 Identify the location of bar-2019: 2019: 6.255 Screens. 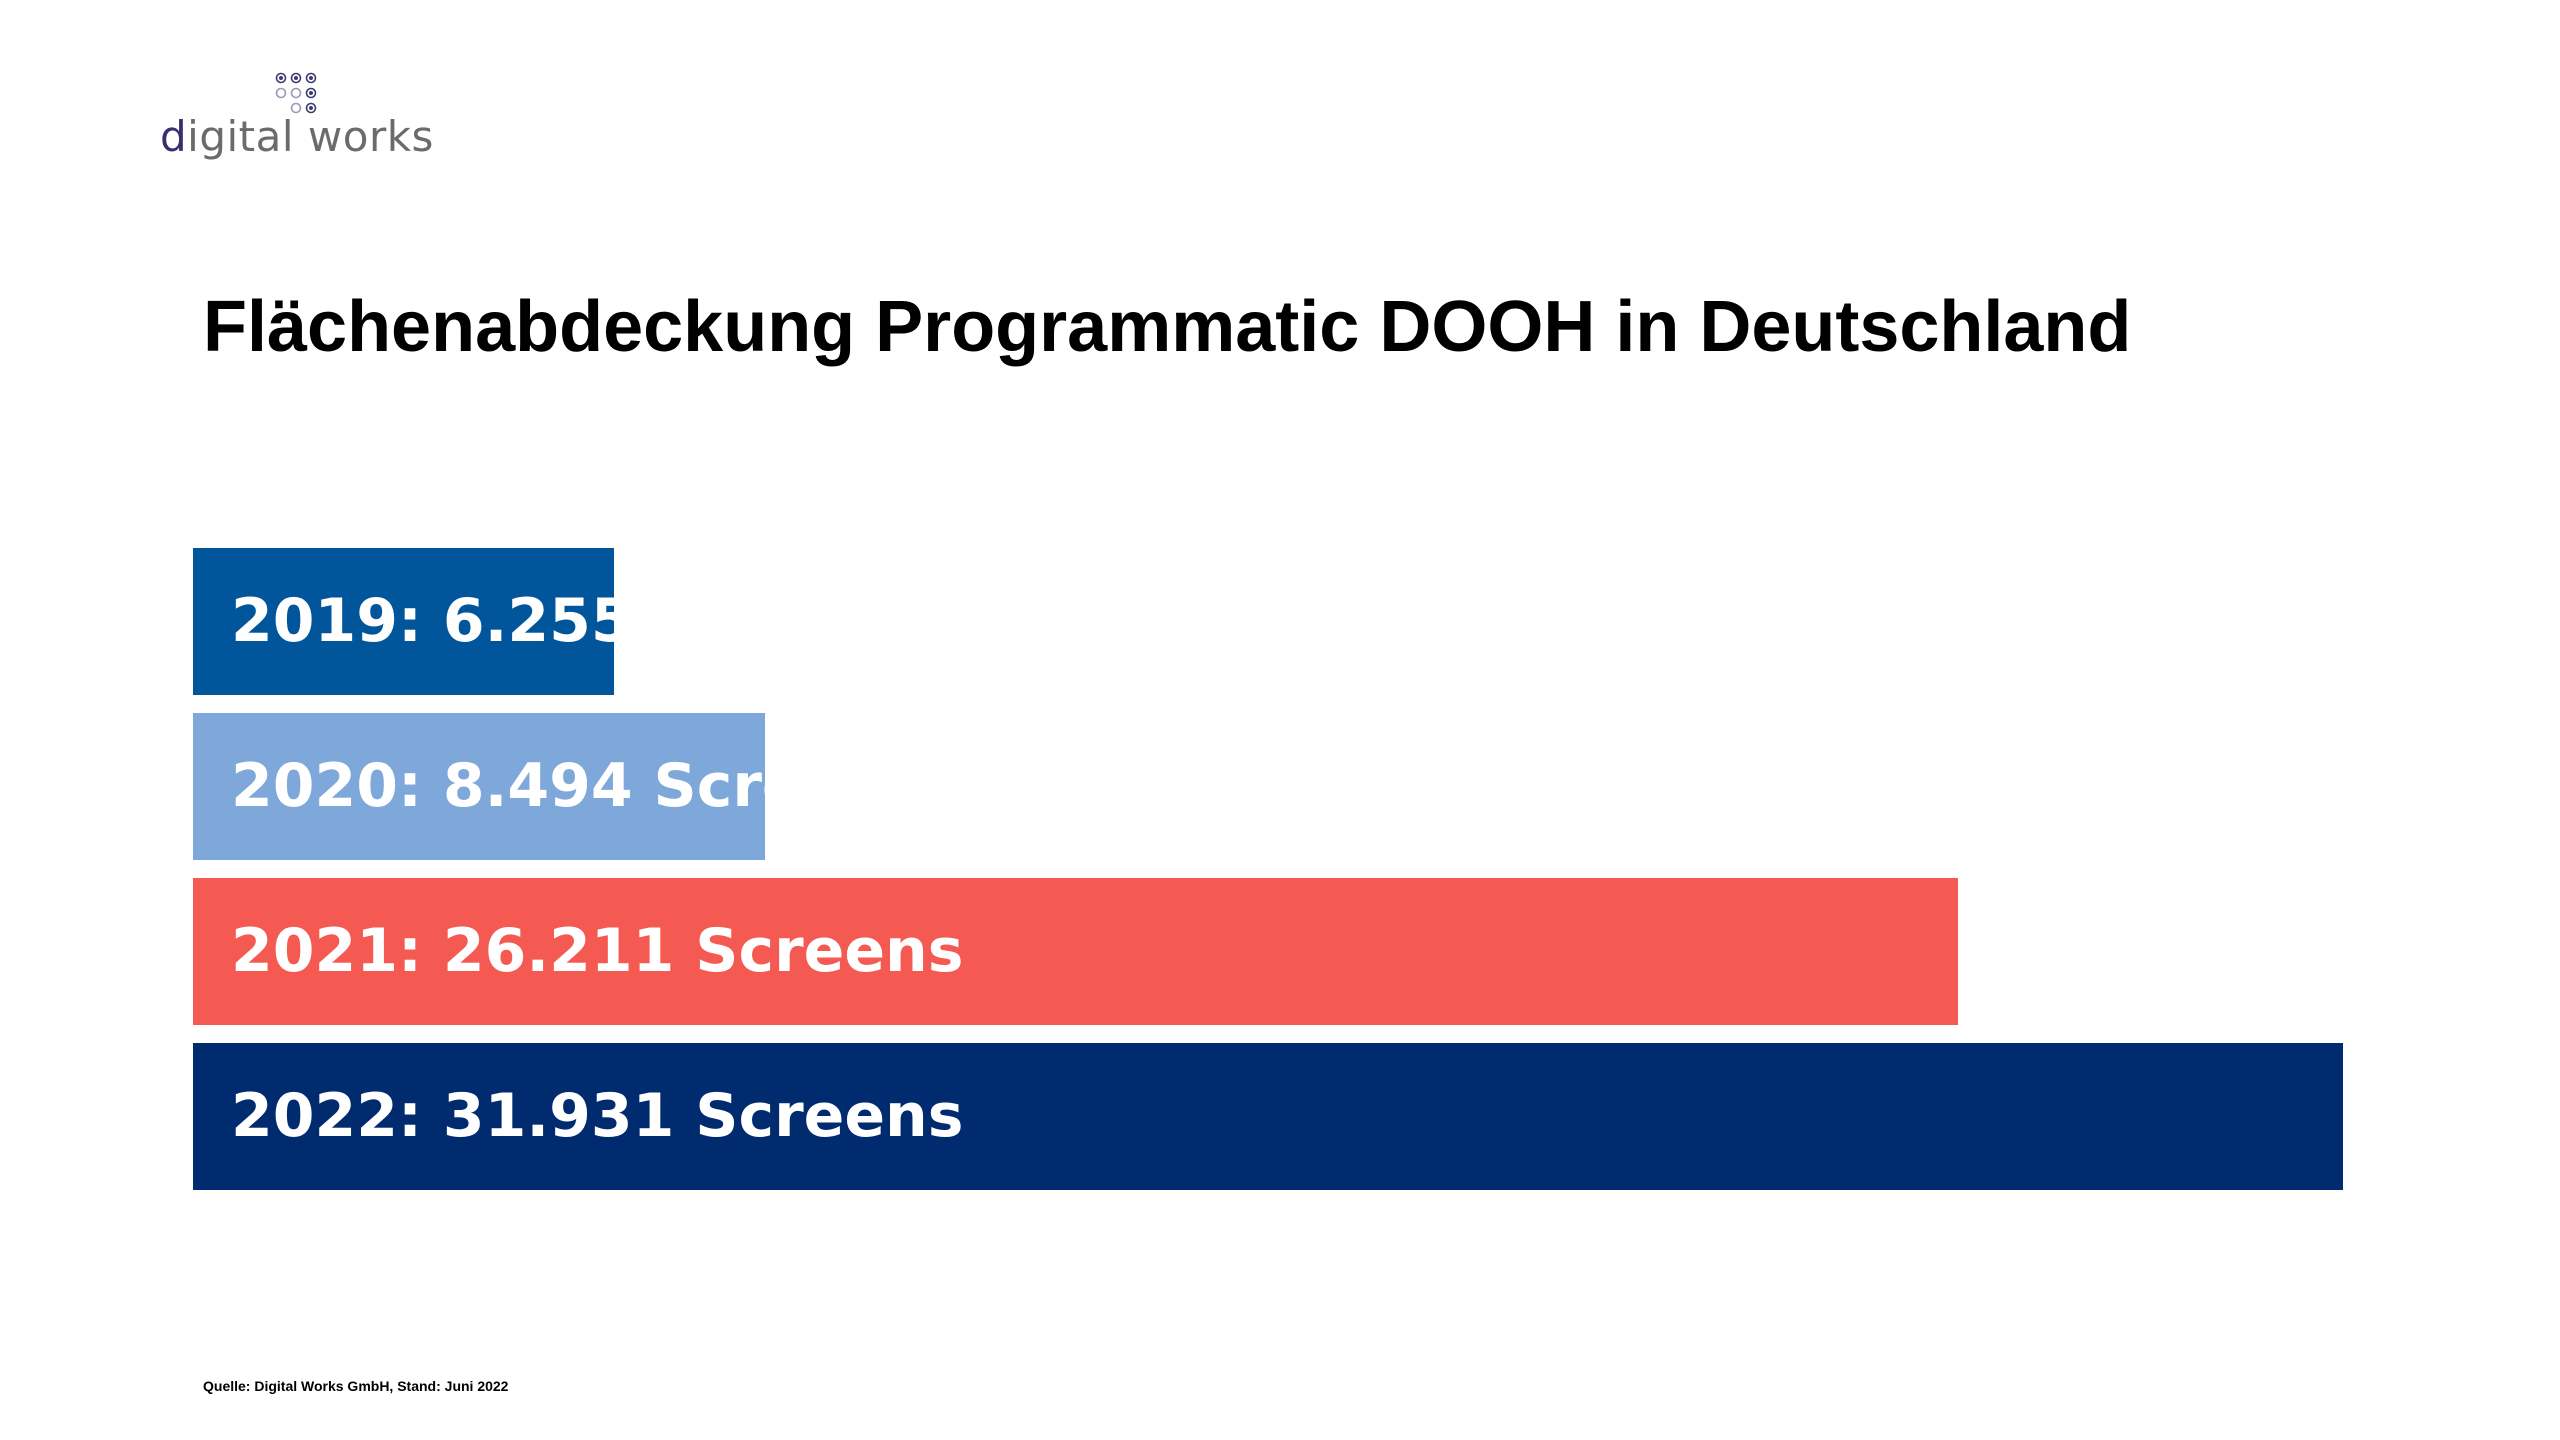
(557, 621).